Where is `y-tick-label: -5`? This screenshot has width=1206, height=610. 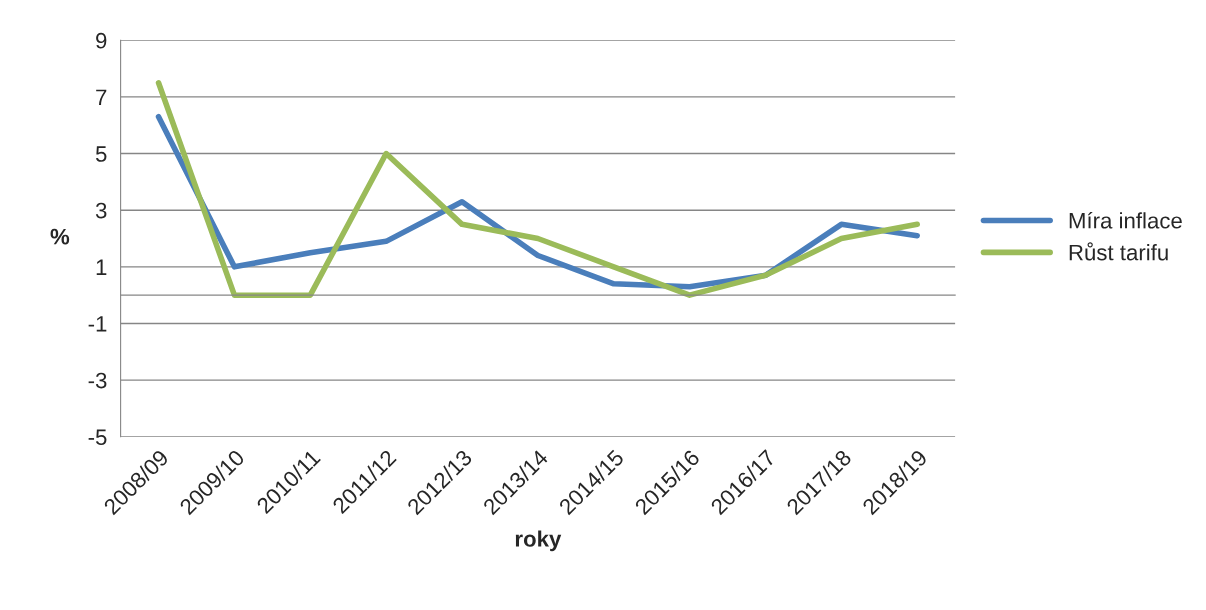 y-tick-label: -5 is located at coordinates (97, 437).